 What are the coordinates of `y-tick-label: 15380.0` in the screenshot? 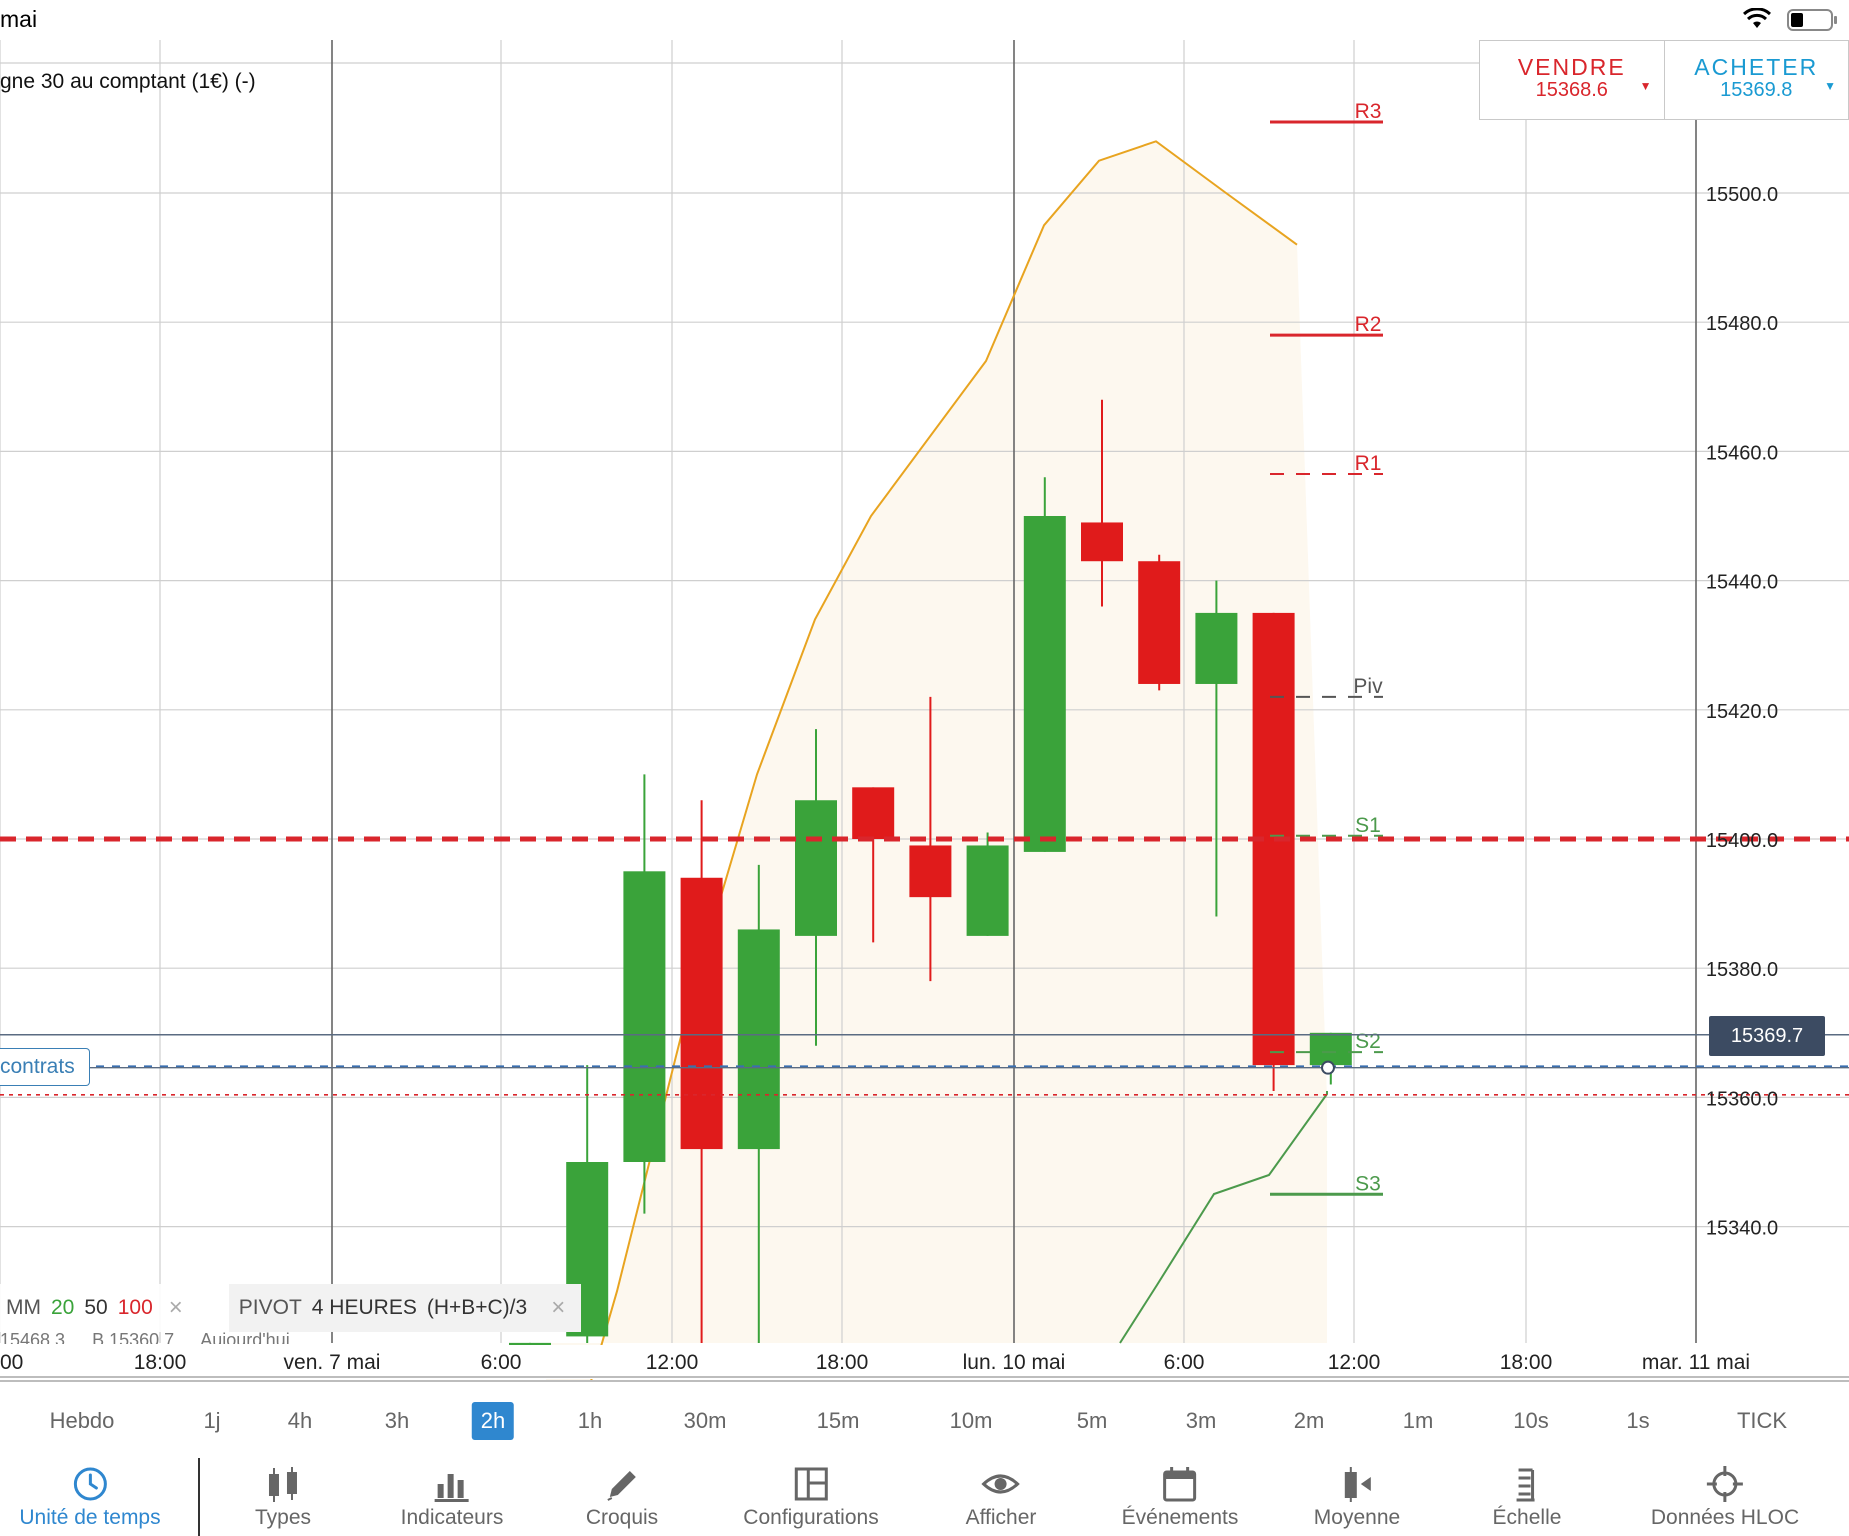 It's located at (1742, 970).